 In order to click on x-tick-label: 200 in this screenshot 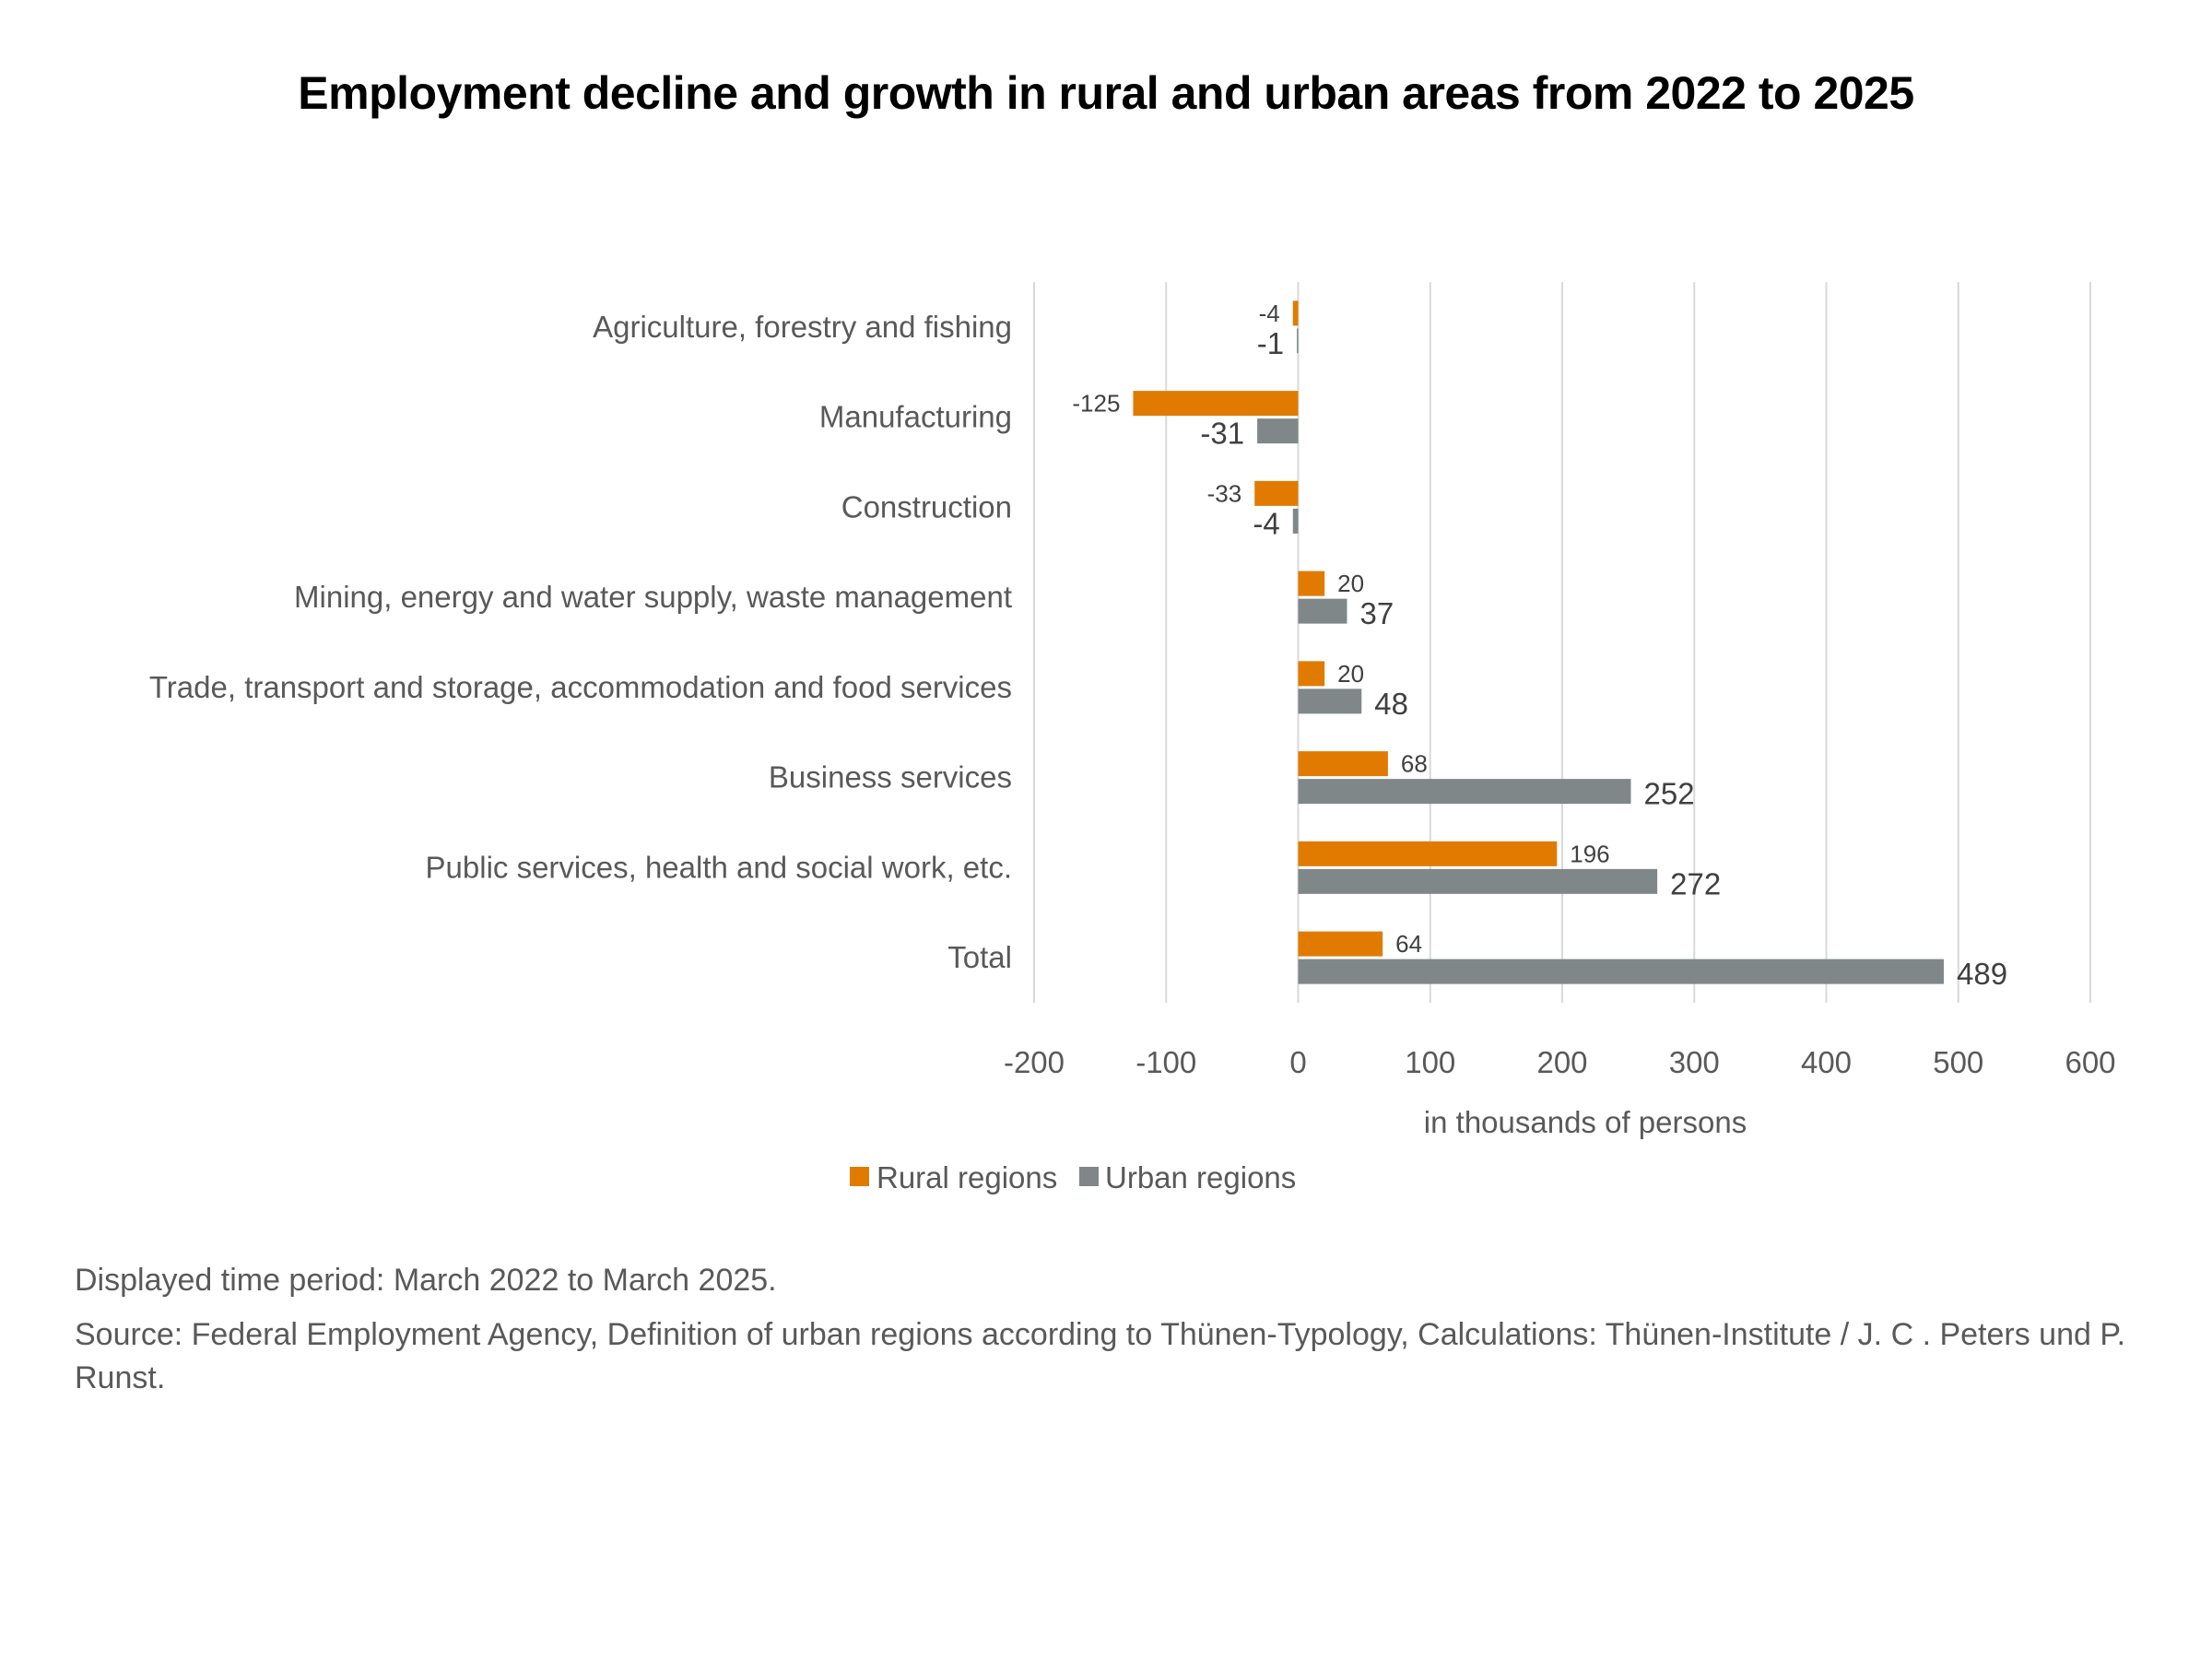, I will do `click(1561, 1062)`.